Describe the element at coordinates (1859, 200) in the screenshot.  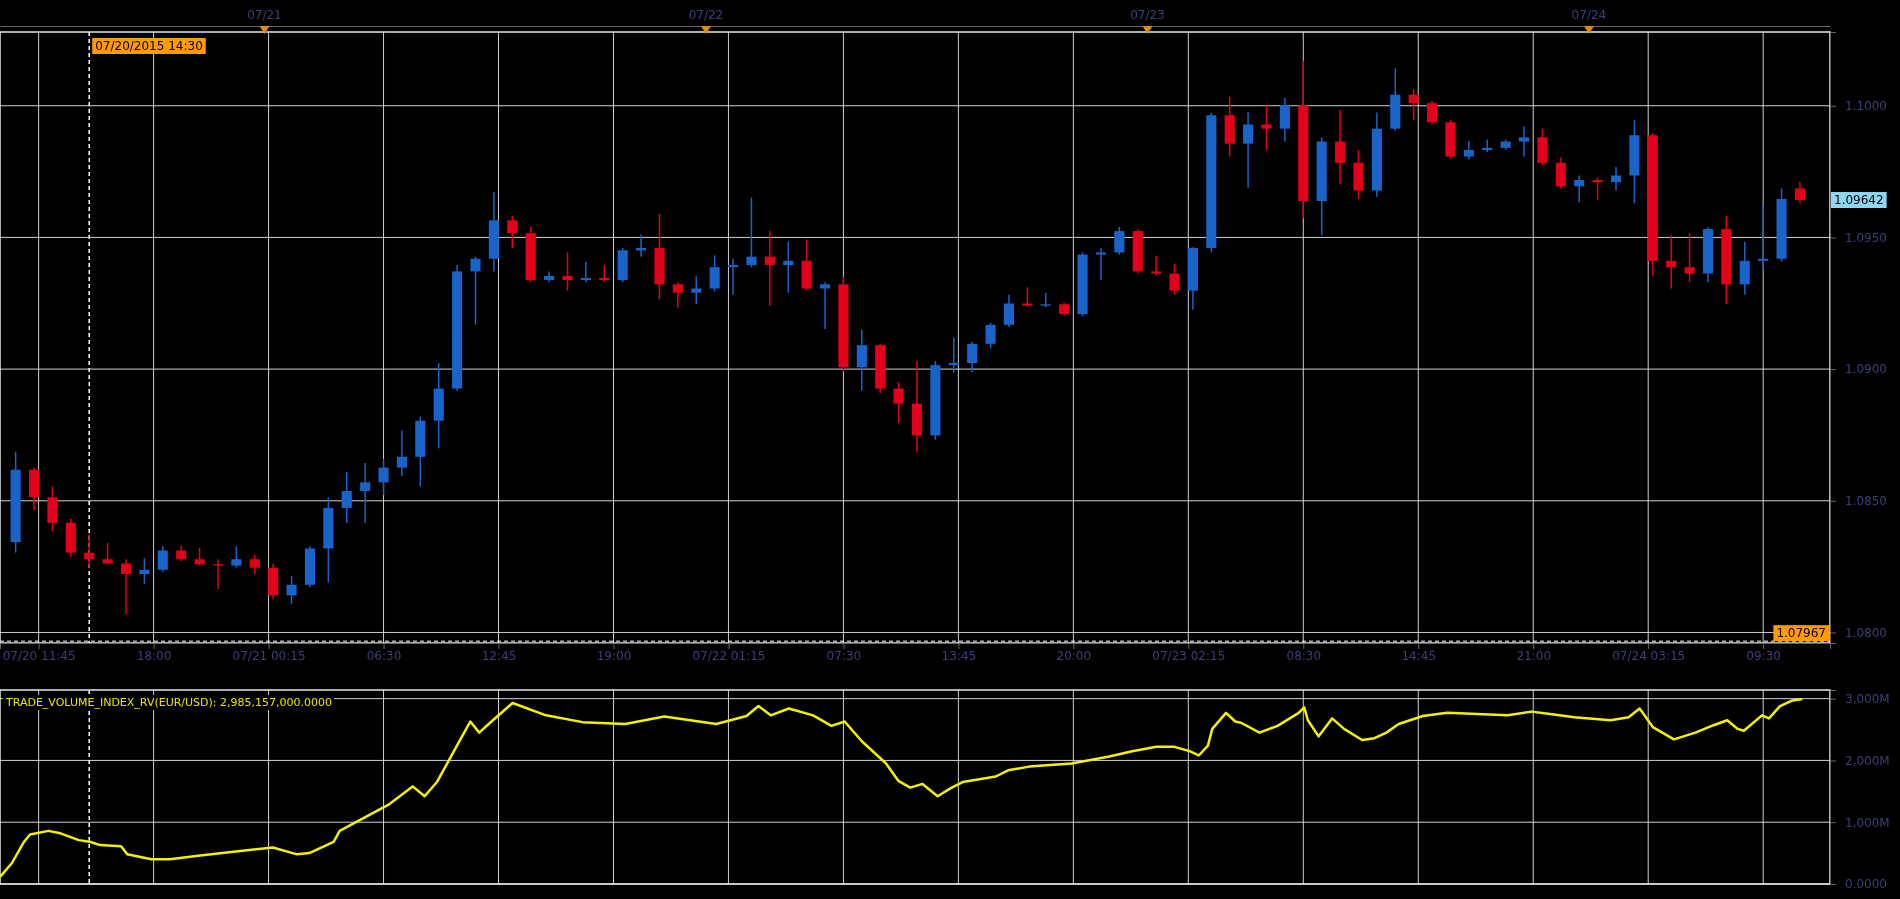
I see `text: 1.09642` at that location.